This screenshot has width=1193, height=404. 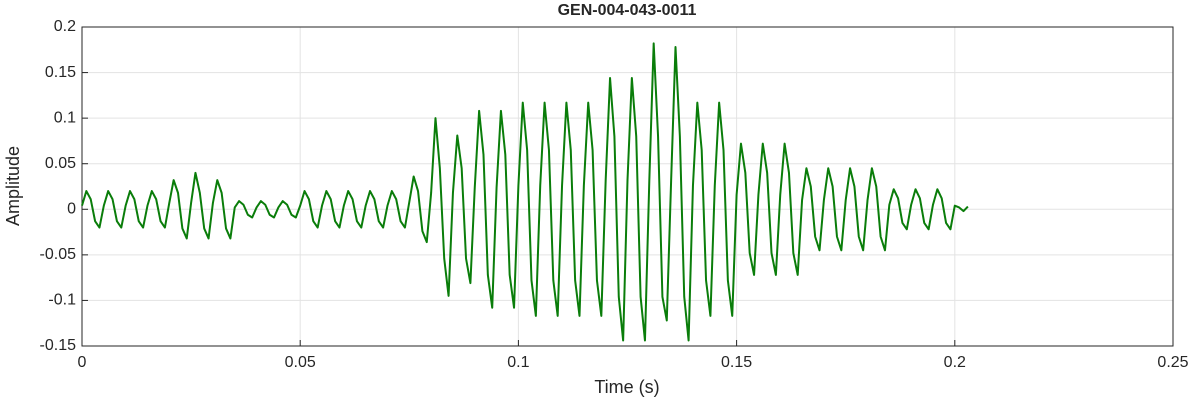 What do you see at coordinates (300, 362) in the screenshot?
I see `x-tick-label: 0.05` at bounding box center [300, 362].